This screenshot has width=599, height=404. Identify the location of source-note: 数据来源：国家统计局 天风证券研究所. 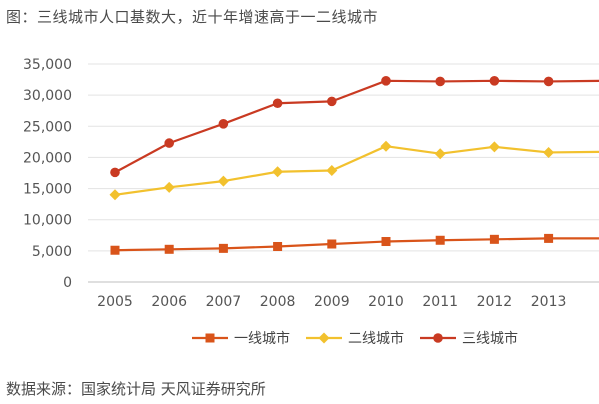
(136, 388).